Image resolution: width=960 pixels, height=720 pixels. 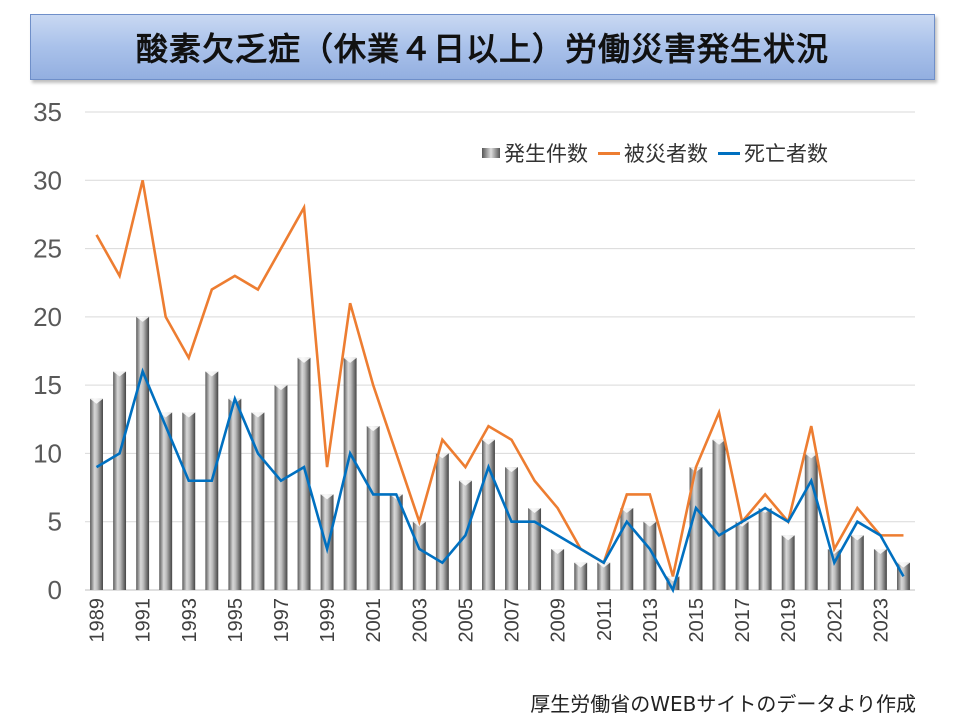 What do you see at coordinates (374, 620) in the screenshot?
I see `x-tick-label: 2001` at bounding box center [374, 620].